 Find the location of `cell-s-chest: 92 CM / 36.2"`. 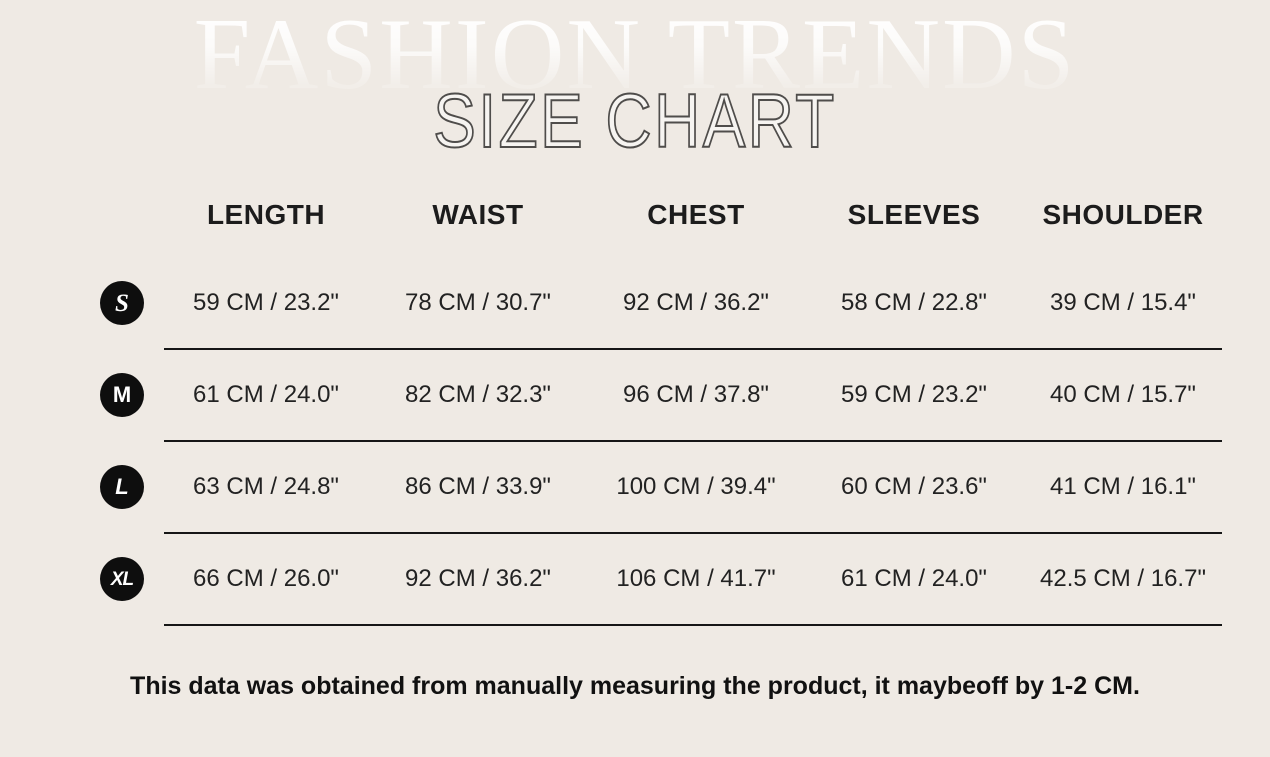

cell-s-chest: 92 CM / 36.2" is located at coordinates (696, 302).